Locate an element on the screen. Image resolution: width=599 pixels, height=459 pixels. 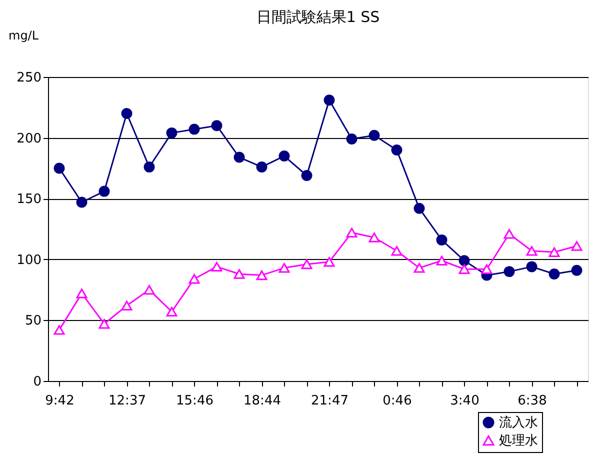
legend-label: 流入水 is located at coordinates (518, 422).